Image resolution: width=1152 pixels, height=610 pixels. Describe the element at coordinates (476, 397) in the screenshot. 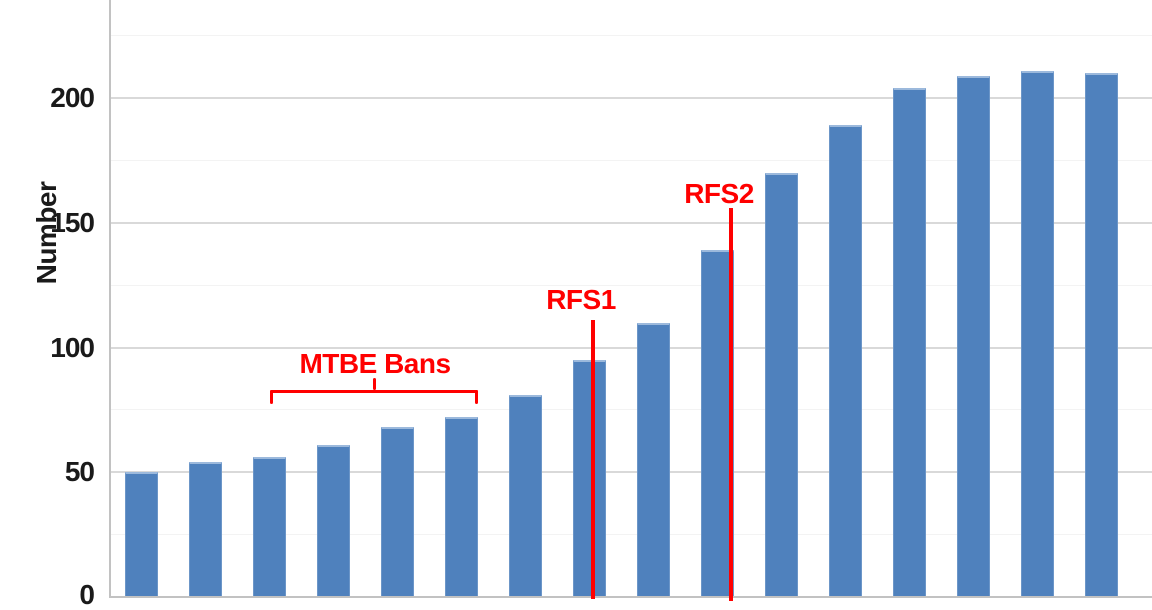

I see `brace-right-hook` at that location.